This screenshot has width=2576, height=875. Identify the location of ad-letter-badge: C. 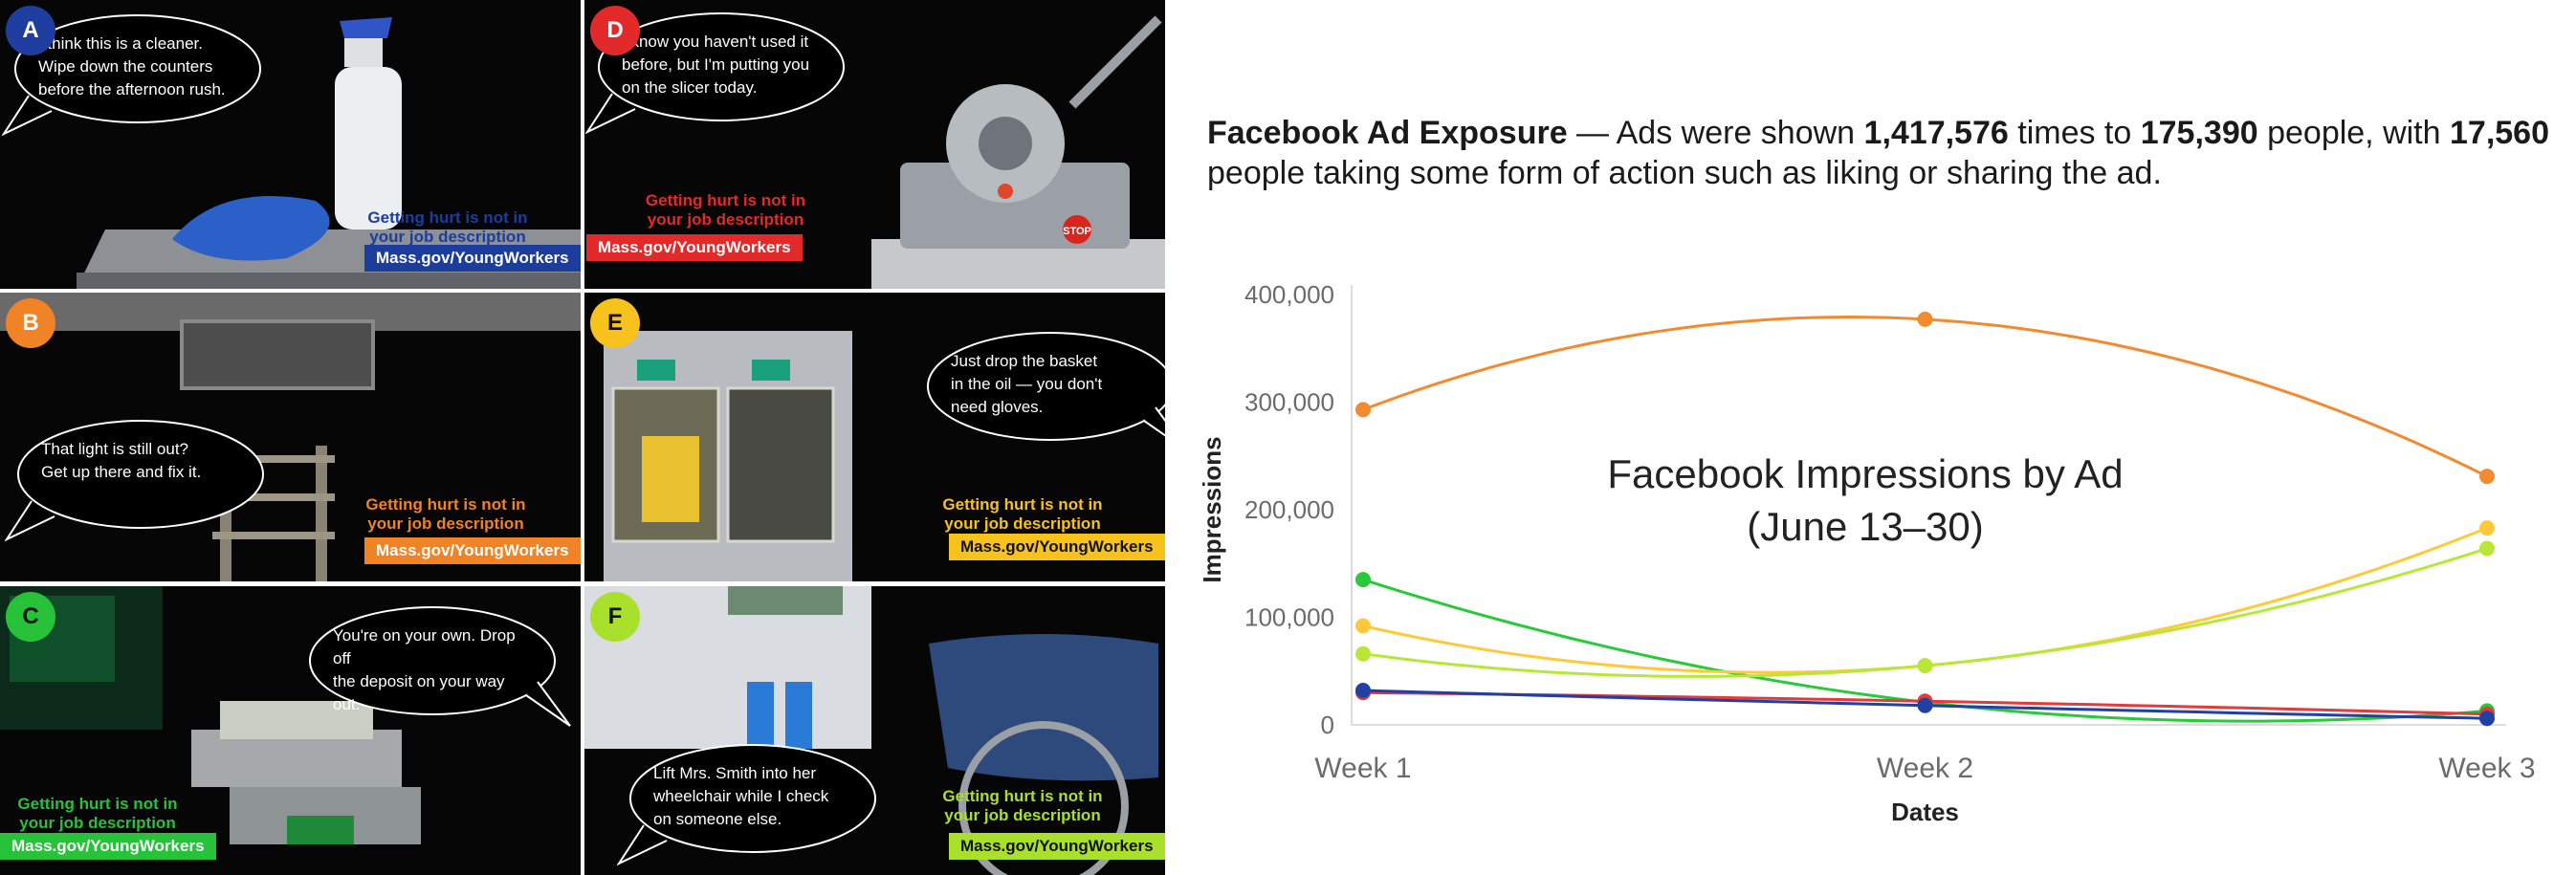
(31, 617).